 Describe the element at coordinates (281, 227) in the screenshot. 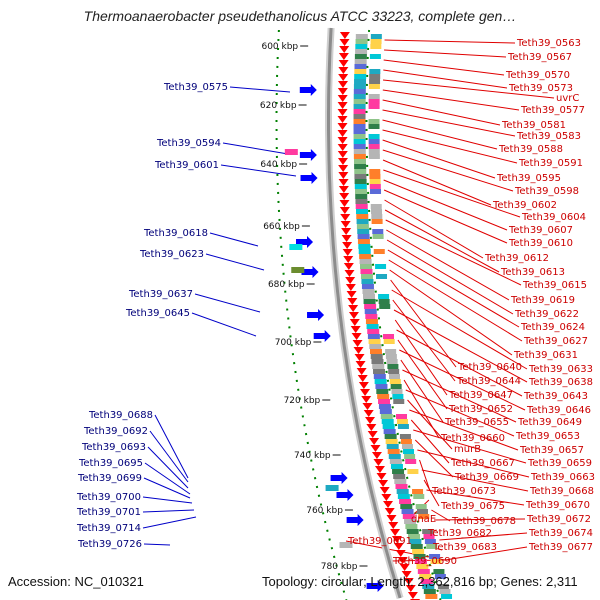

I see `kbp-label: 660 kbp` at that location.